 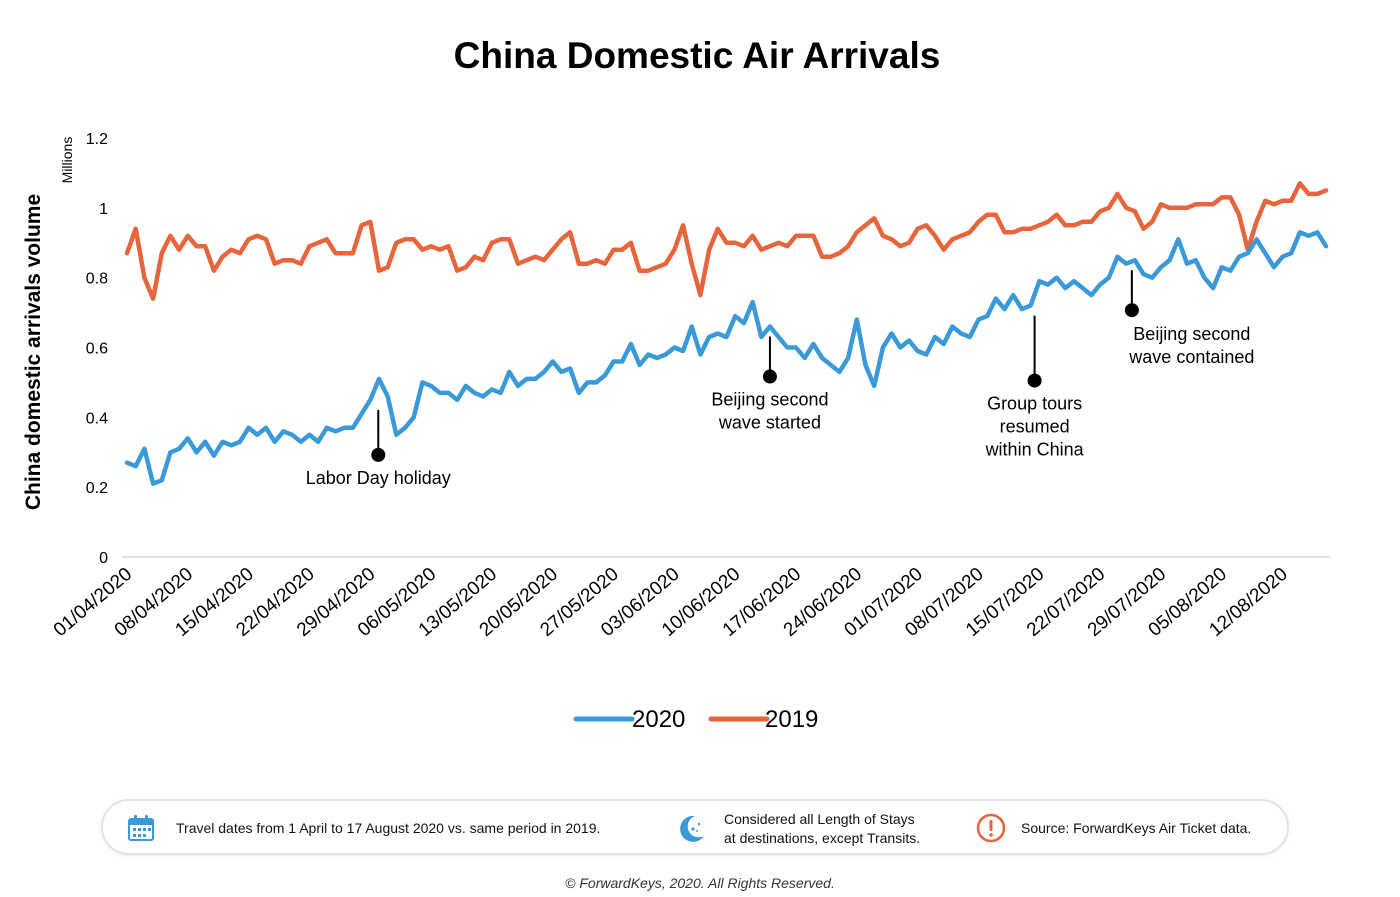 What do you see at coordinates (103, 209) in the screenshot?
I see `y-tick-label: 1` at bounding box center [103, 209].